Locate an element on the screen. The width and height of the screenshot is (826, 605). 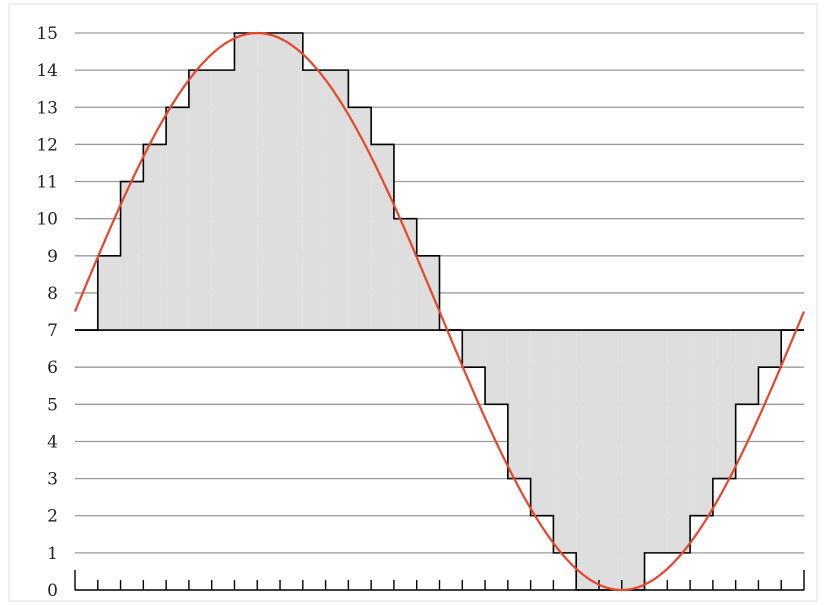
y-tick-label: 2 is located at coordinates (52, 517).